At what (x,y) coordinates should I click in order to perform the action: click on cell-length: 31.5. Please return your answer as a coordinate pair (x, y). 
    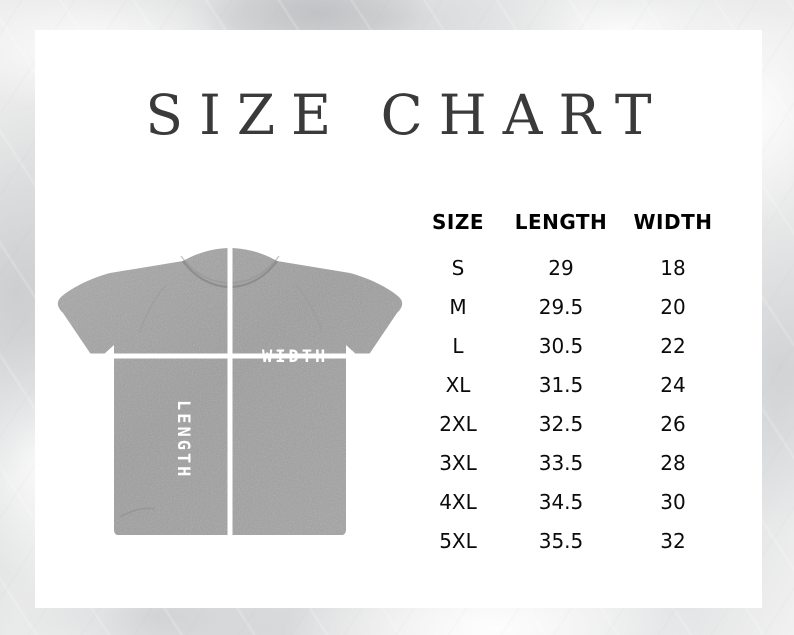
    Looking at the image, I should click on (561, 385).